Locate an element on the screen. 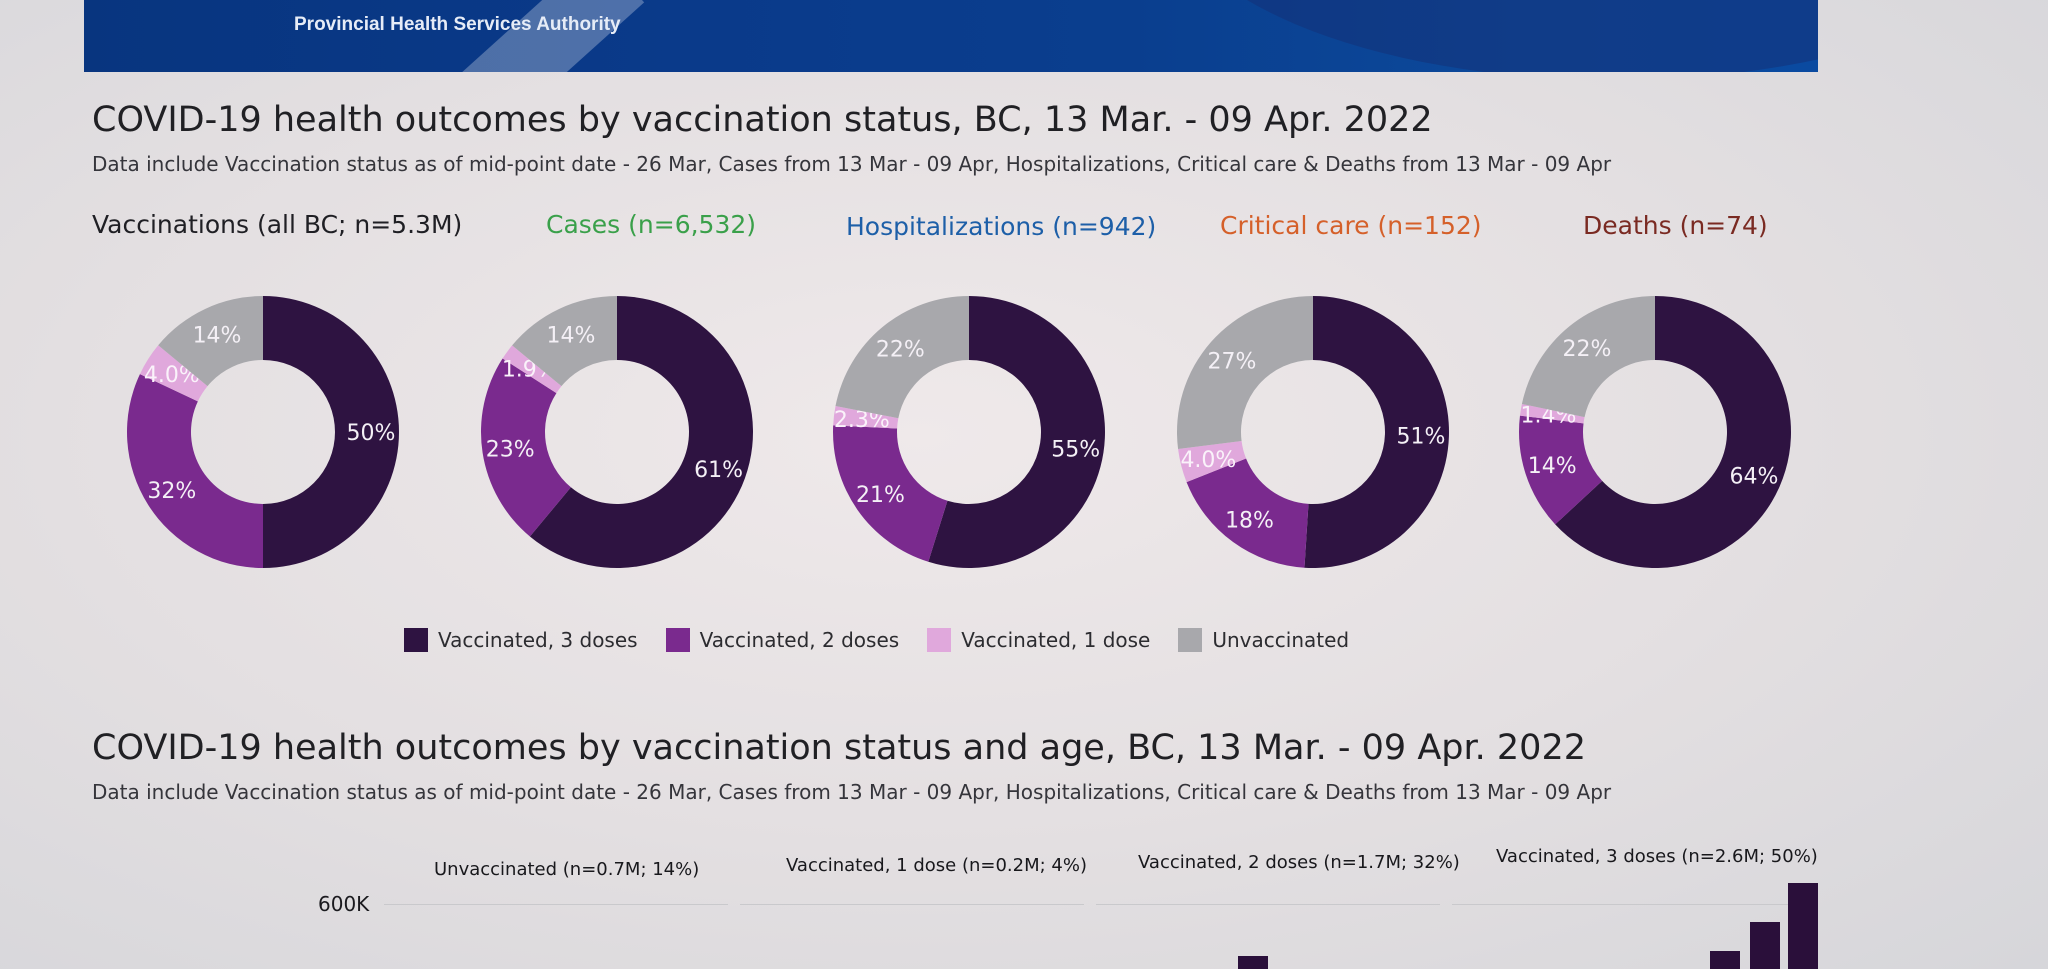 This screenshot has width=2048, height=969. panel-label-unvaccinated: Unvaccinated (n=0.7M; 14%) is located at coordinates (567, 869).